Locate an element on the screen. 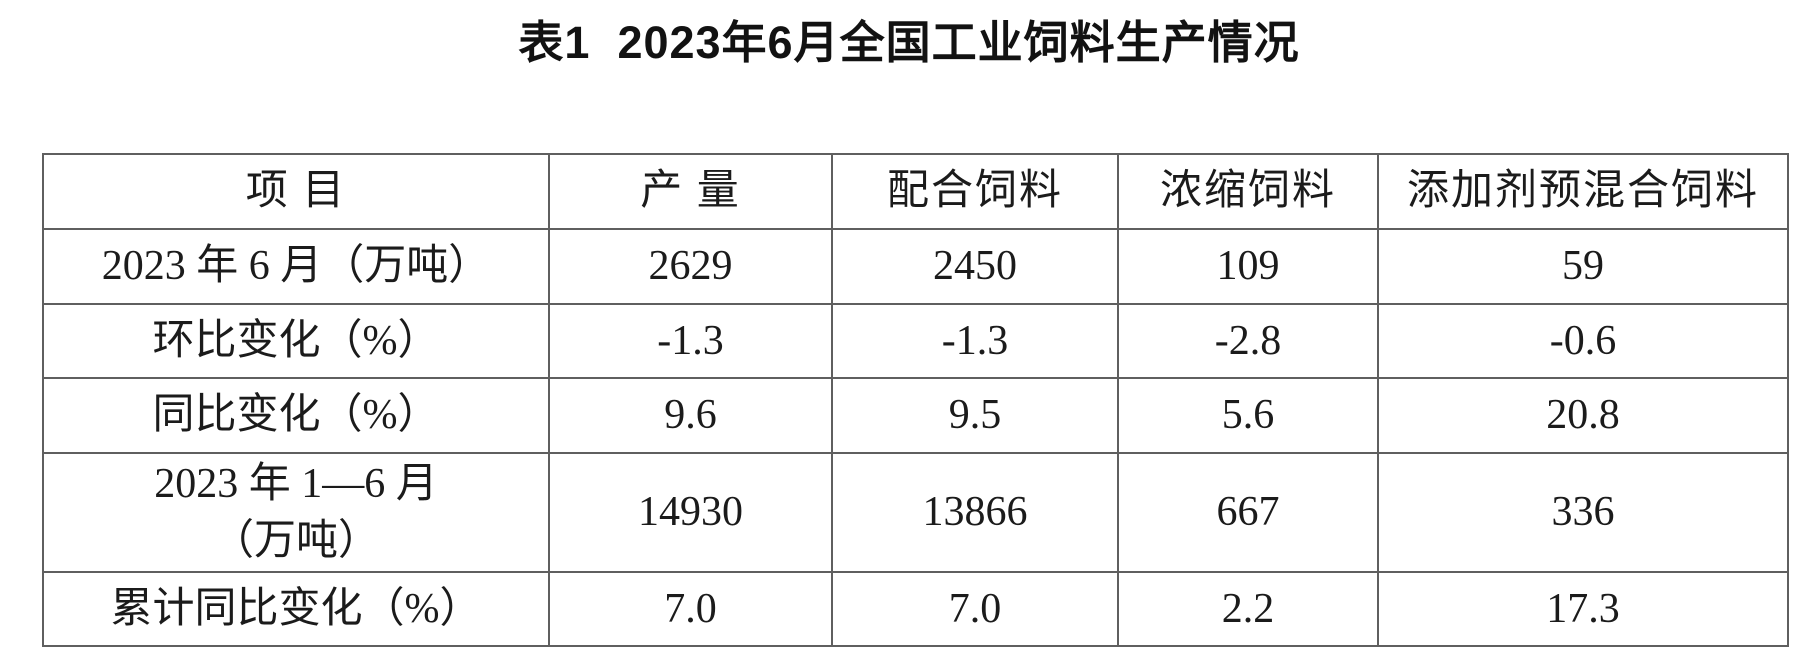 The height and width of the screenshot is (665, 1818). table-header-row: 项 目 产 量 配合饲料 浓缩饲料 添加剂预混合饲料 is located at coordinates (915, 191).